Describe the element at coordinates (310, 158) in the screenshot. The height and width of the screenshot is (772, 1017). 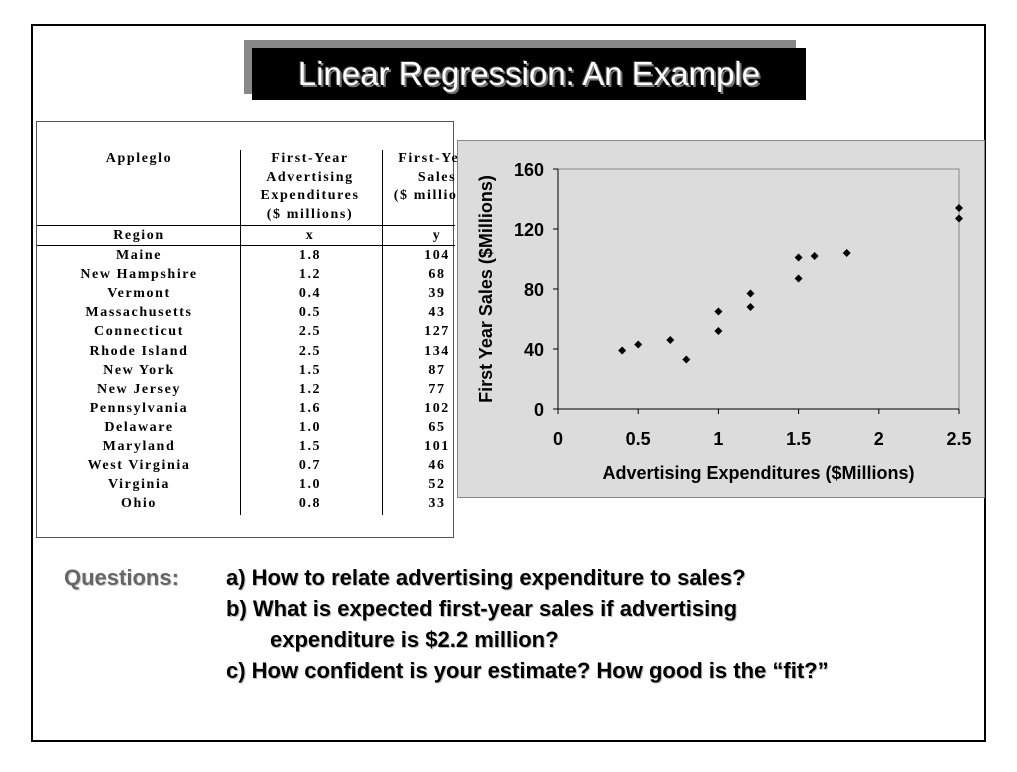
I see `header-x-line1: First-Year` at that location.